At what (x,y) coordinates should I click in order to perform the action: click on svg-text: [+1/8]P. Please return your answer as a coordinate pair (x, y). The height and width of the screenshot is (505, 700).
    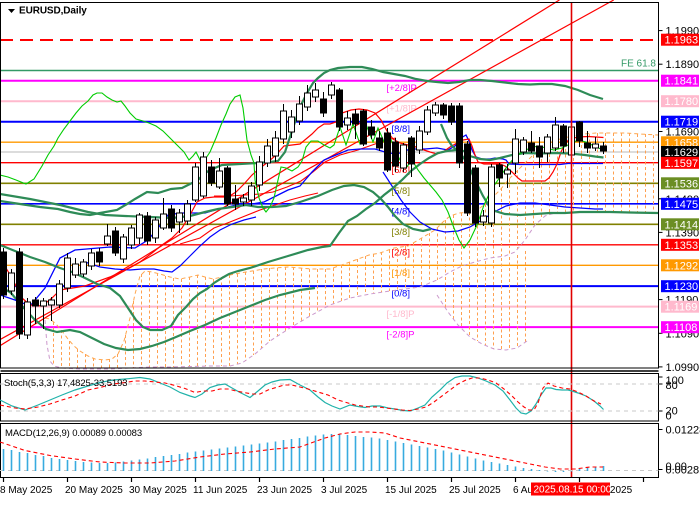
    Looking at the image, I should click on (402, 109).